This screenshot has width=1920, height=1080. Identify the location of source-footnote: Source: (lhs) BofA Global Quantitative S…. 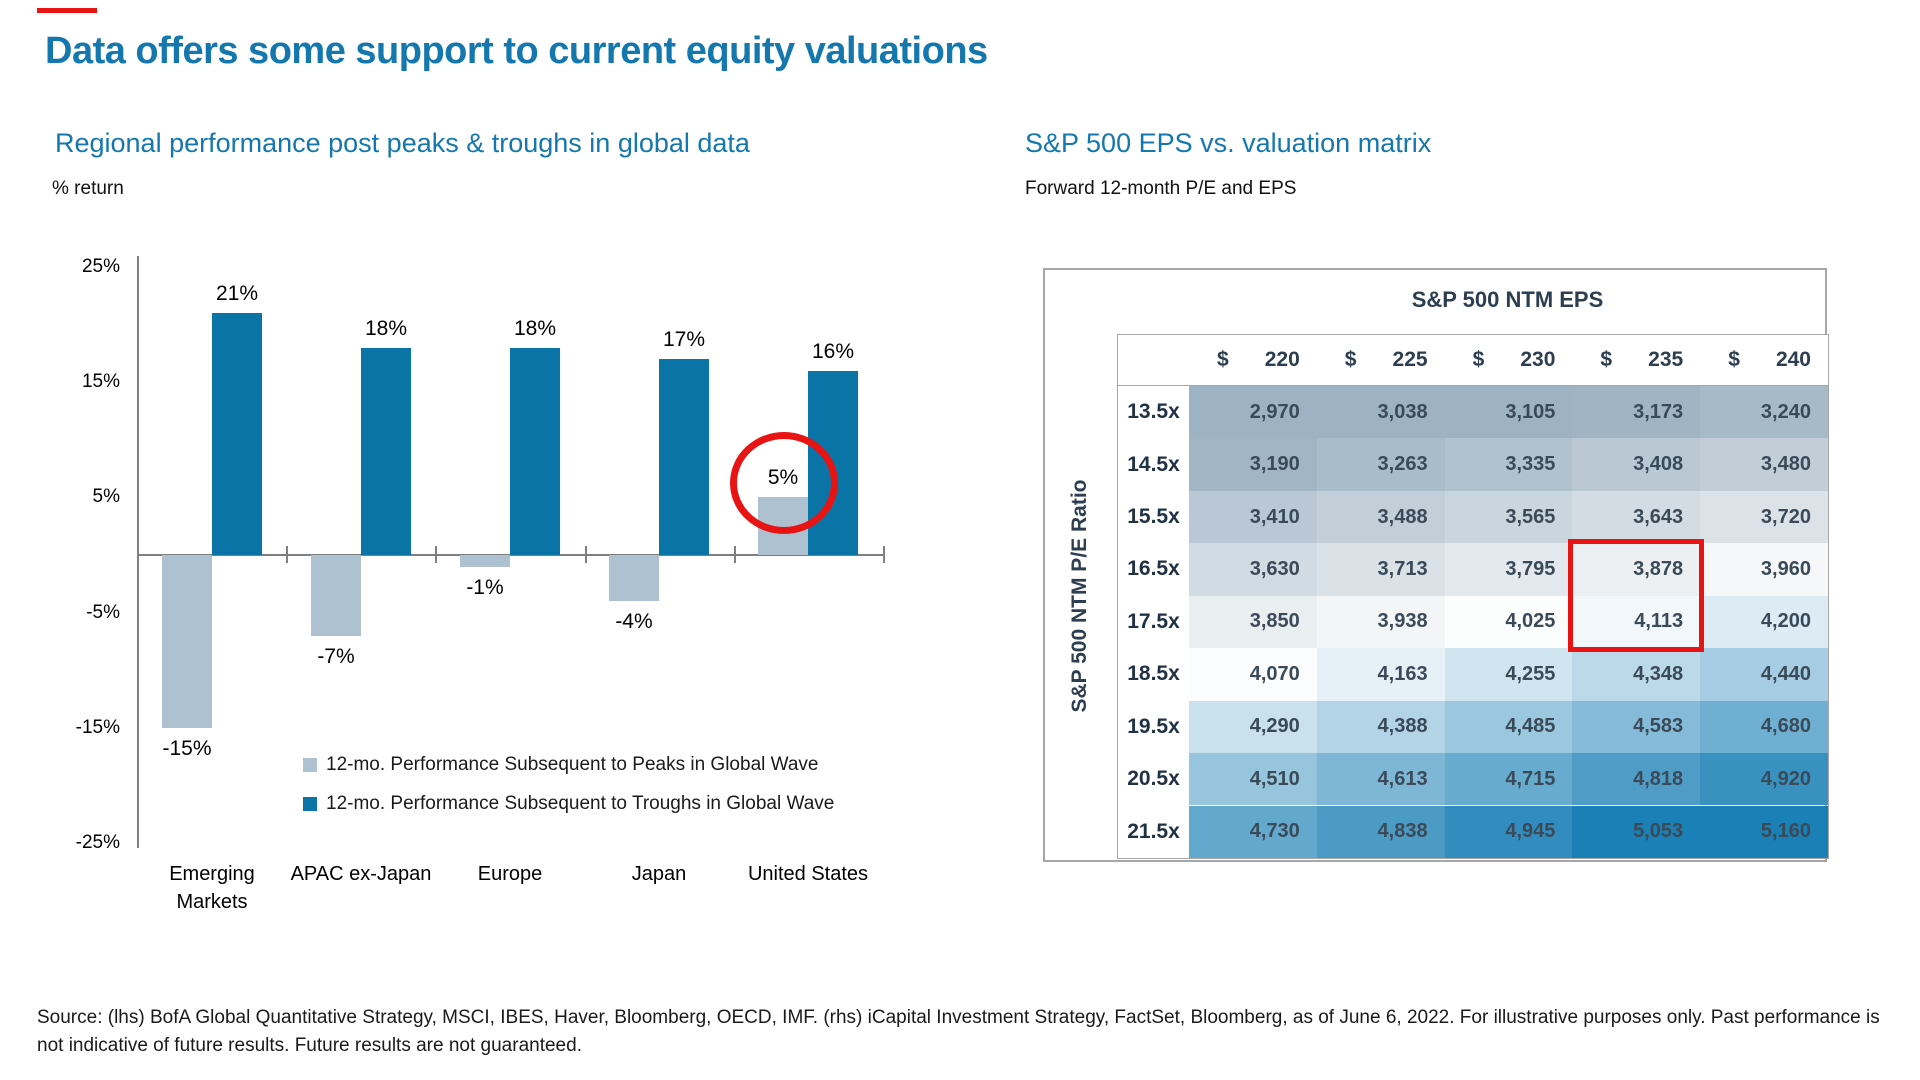
(958, 1031).